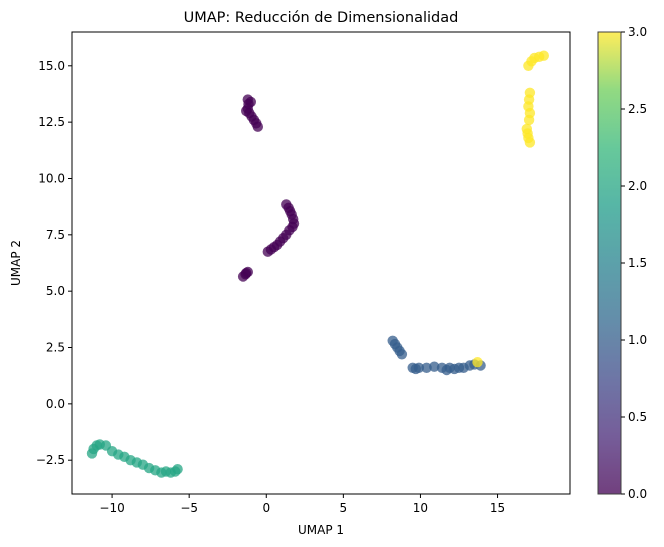 The height and width of the screenshot is (547, 664). I want to click on colorbar-tick-label: 2.5, so click(637, 109).